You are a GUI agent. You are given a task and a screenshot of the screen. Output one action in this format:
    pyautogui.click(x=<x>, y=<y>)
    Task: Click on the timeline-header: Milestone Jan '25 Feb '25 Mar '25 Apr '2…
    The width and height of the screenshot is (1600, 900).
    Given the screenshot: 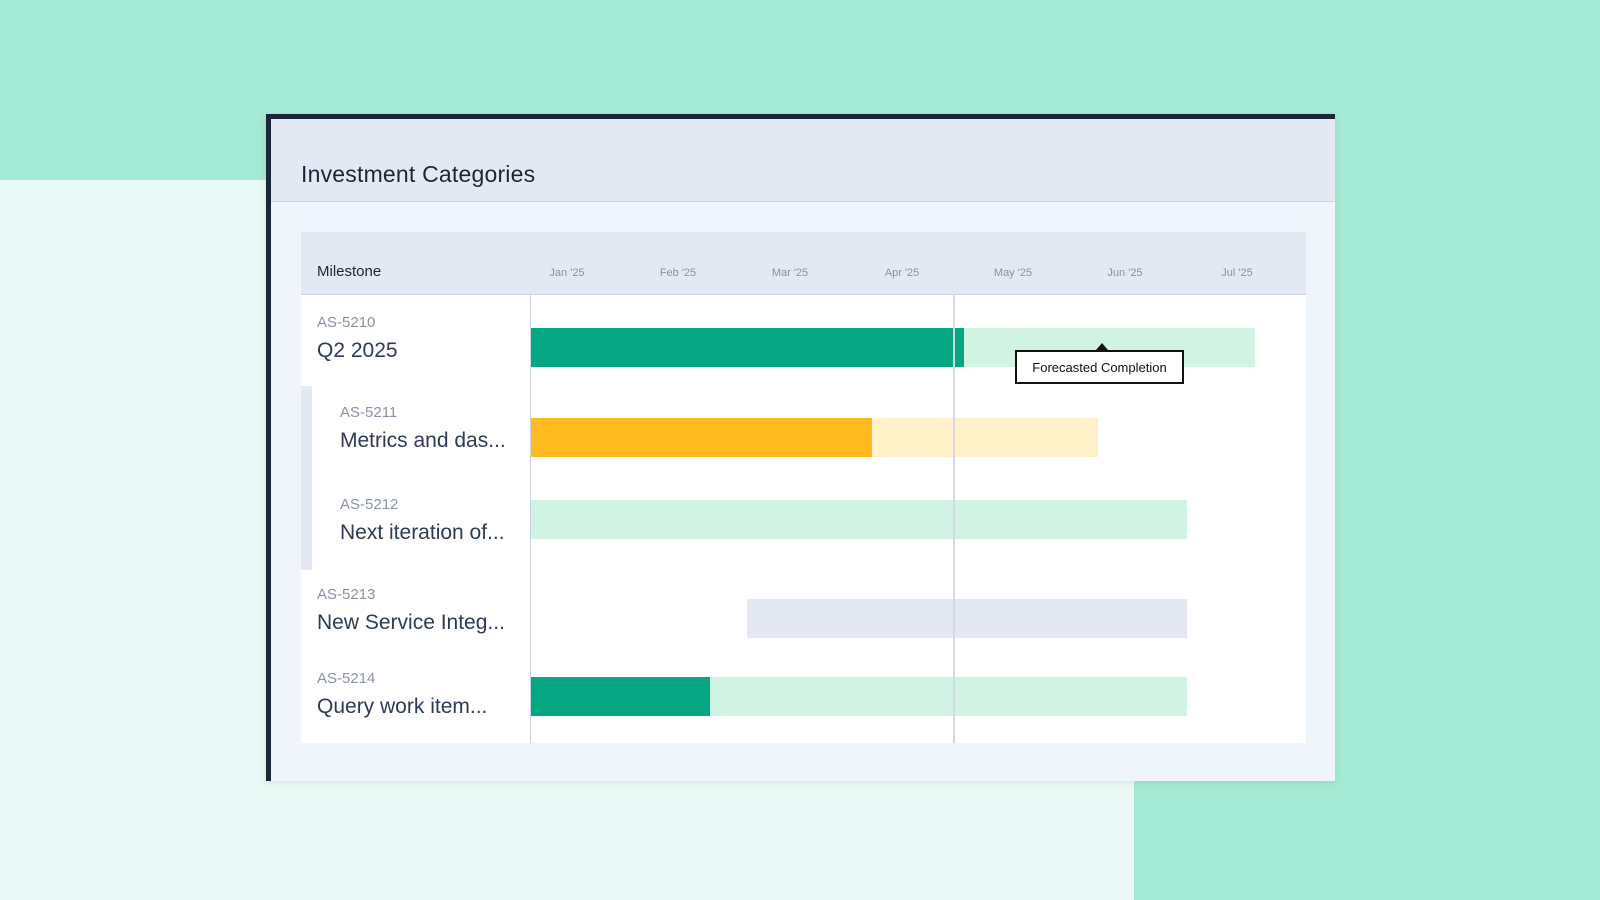 What is the action you would take?
    pyautogui.click(x=803, y=263)
    